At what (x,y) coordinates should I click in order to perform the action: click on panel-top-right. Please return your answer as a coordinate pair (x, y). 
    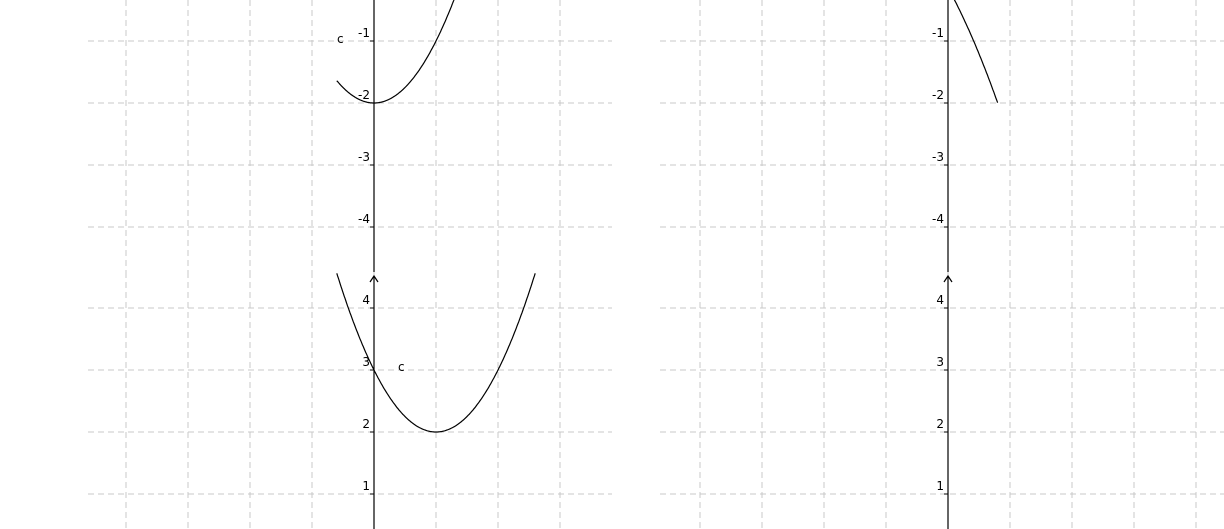
    Looking at the image, I should click on (976, 51).